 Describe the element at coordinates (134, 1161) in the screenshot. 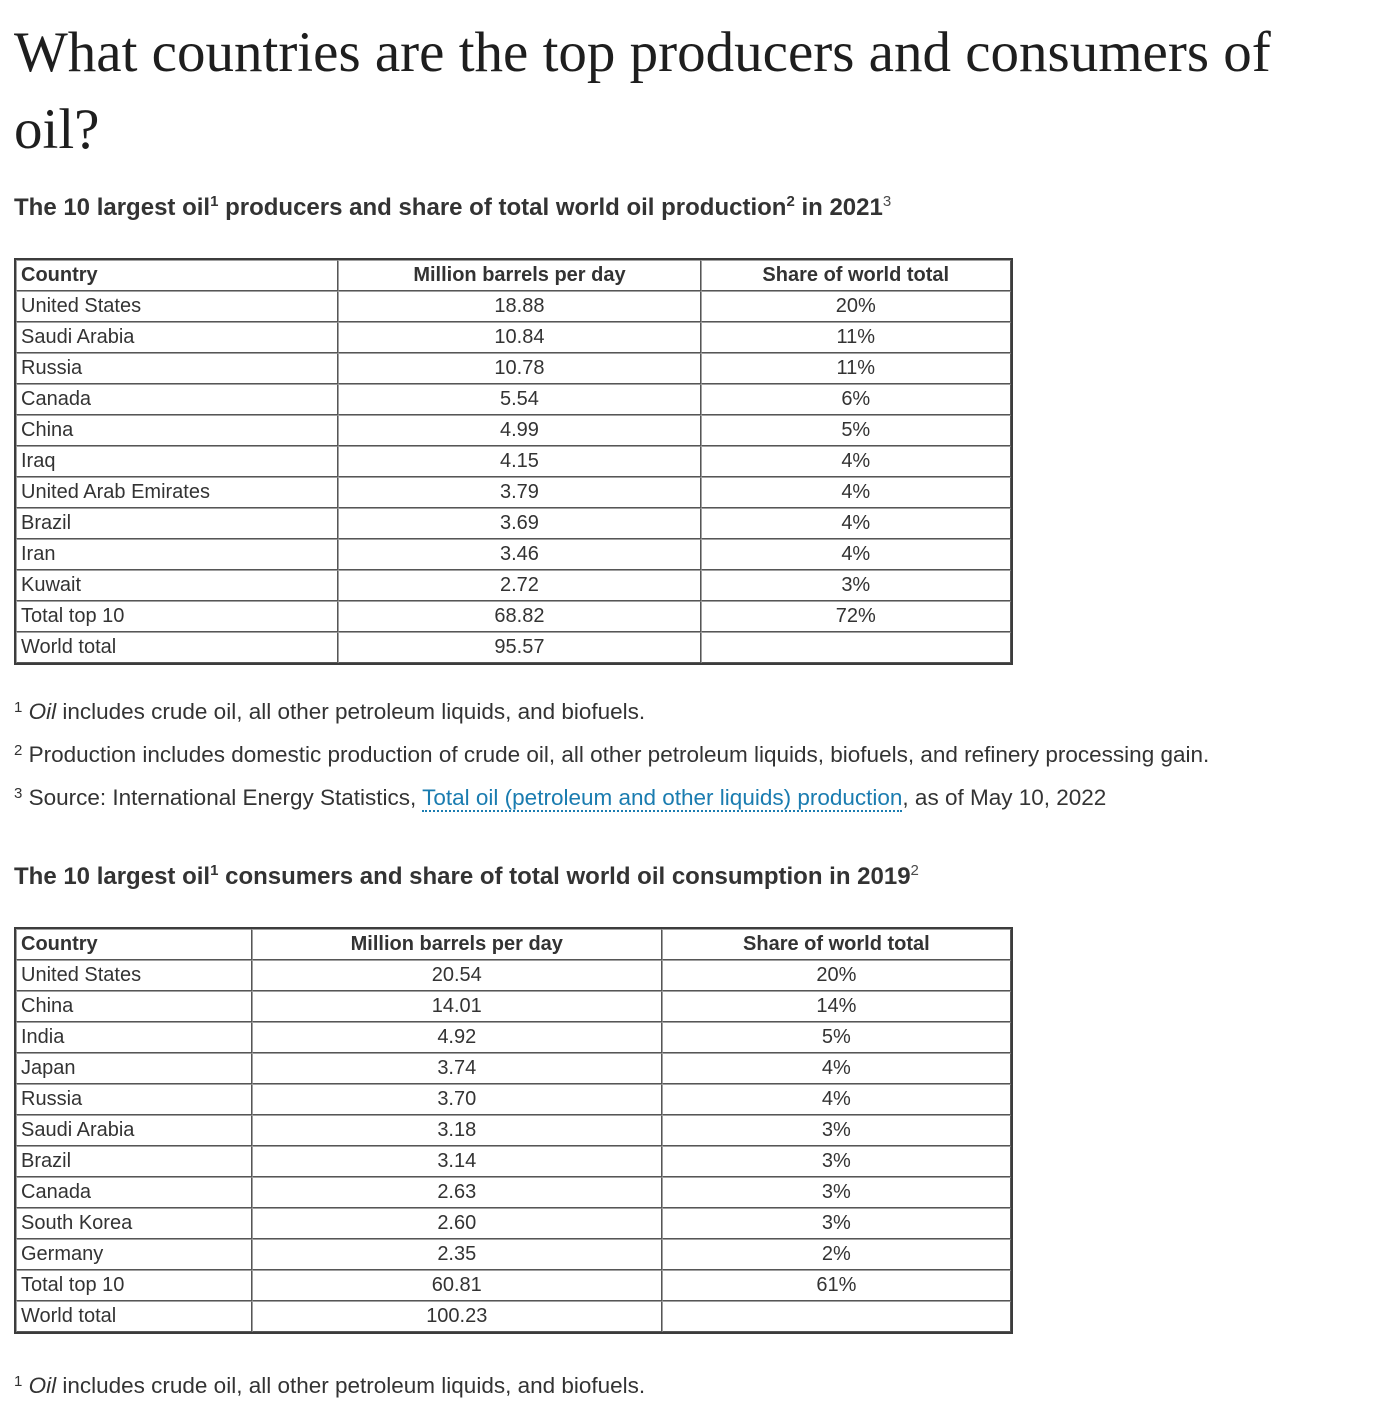

I see `country-cell: Brazil` at that location.